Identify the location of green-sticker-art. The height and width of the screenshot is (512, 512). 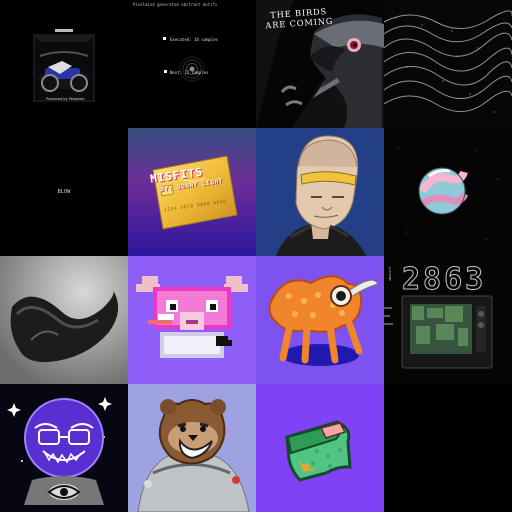
(320, 448).